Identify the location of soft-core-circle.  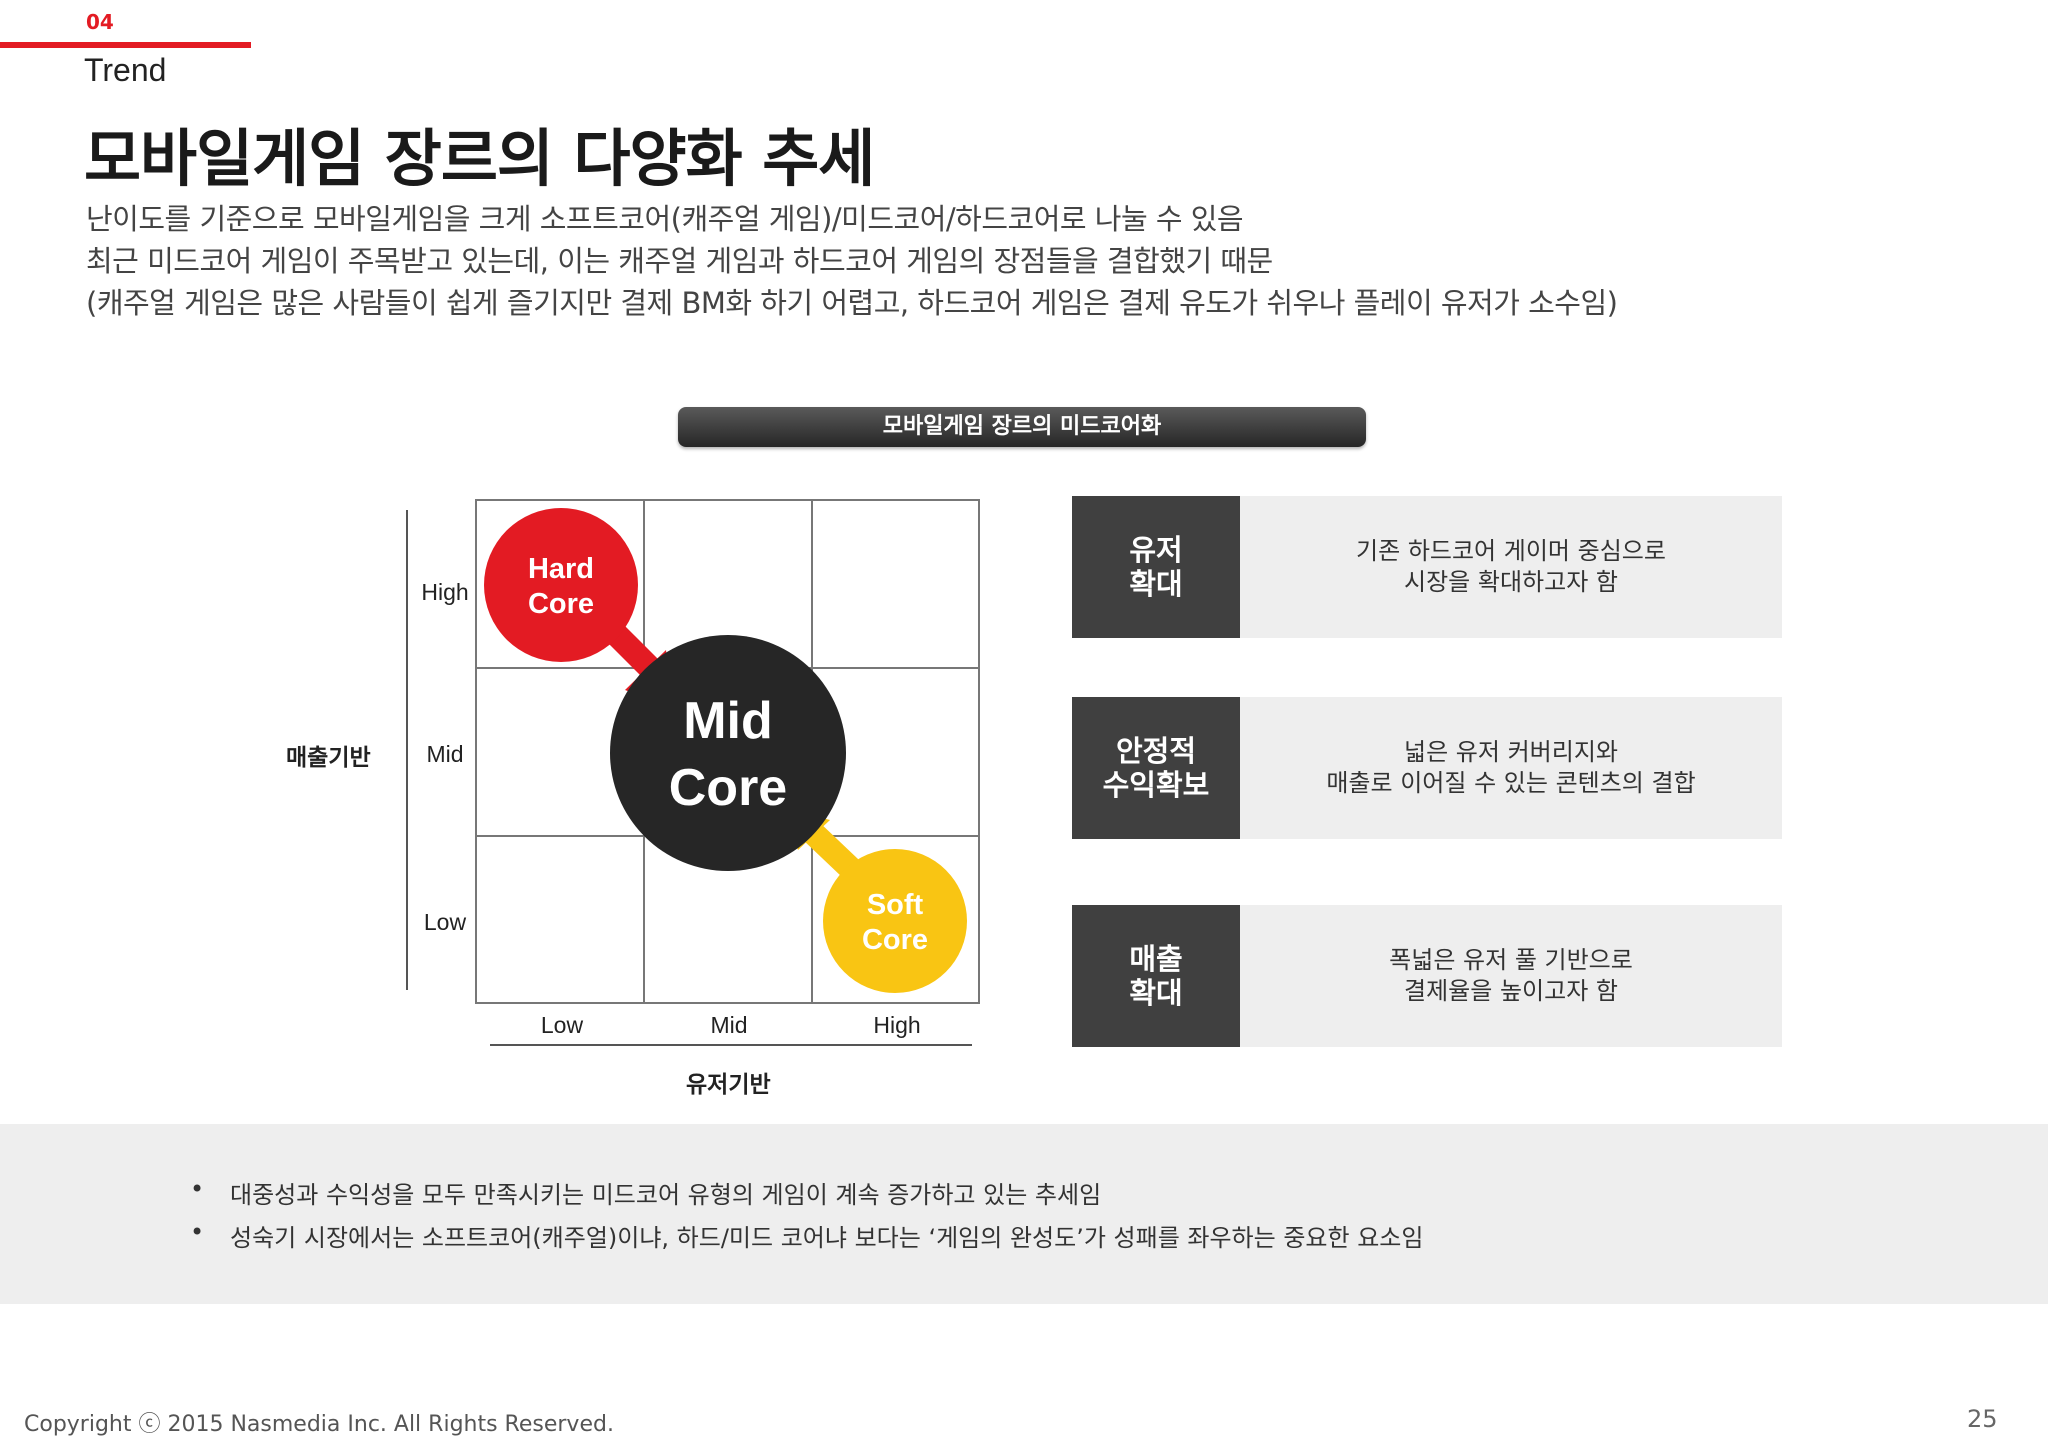
(895, 921).